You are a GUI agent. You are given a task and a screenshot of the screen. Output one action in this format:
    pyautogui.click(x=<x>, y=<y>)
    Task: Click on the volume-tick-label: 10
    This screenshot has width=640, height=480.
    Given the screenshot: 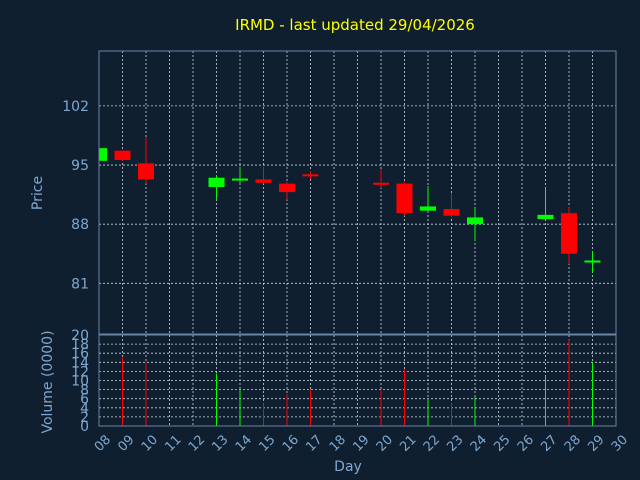 What is the action you would take?
    pyautogui.click(x=80, y=382)
    